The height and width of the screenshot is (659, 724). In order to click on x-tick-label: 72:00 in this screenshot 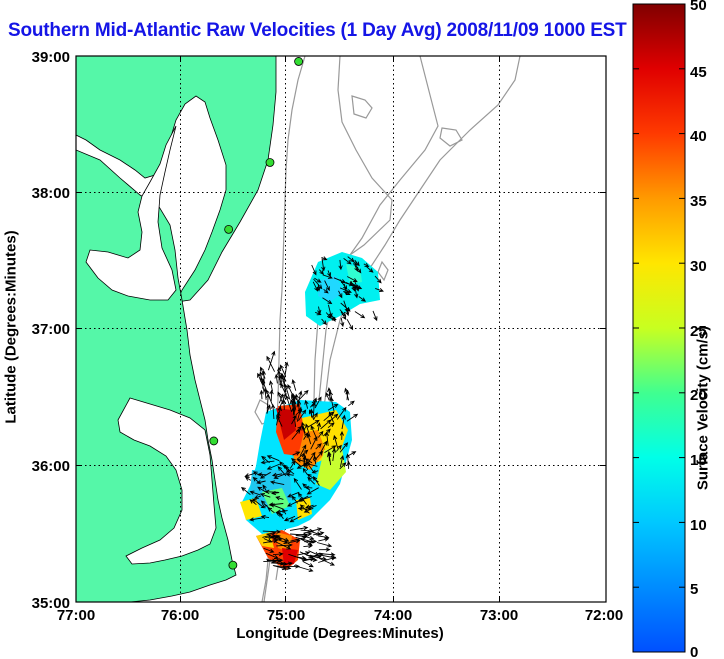, I will do `click(604, 615)`.